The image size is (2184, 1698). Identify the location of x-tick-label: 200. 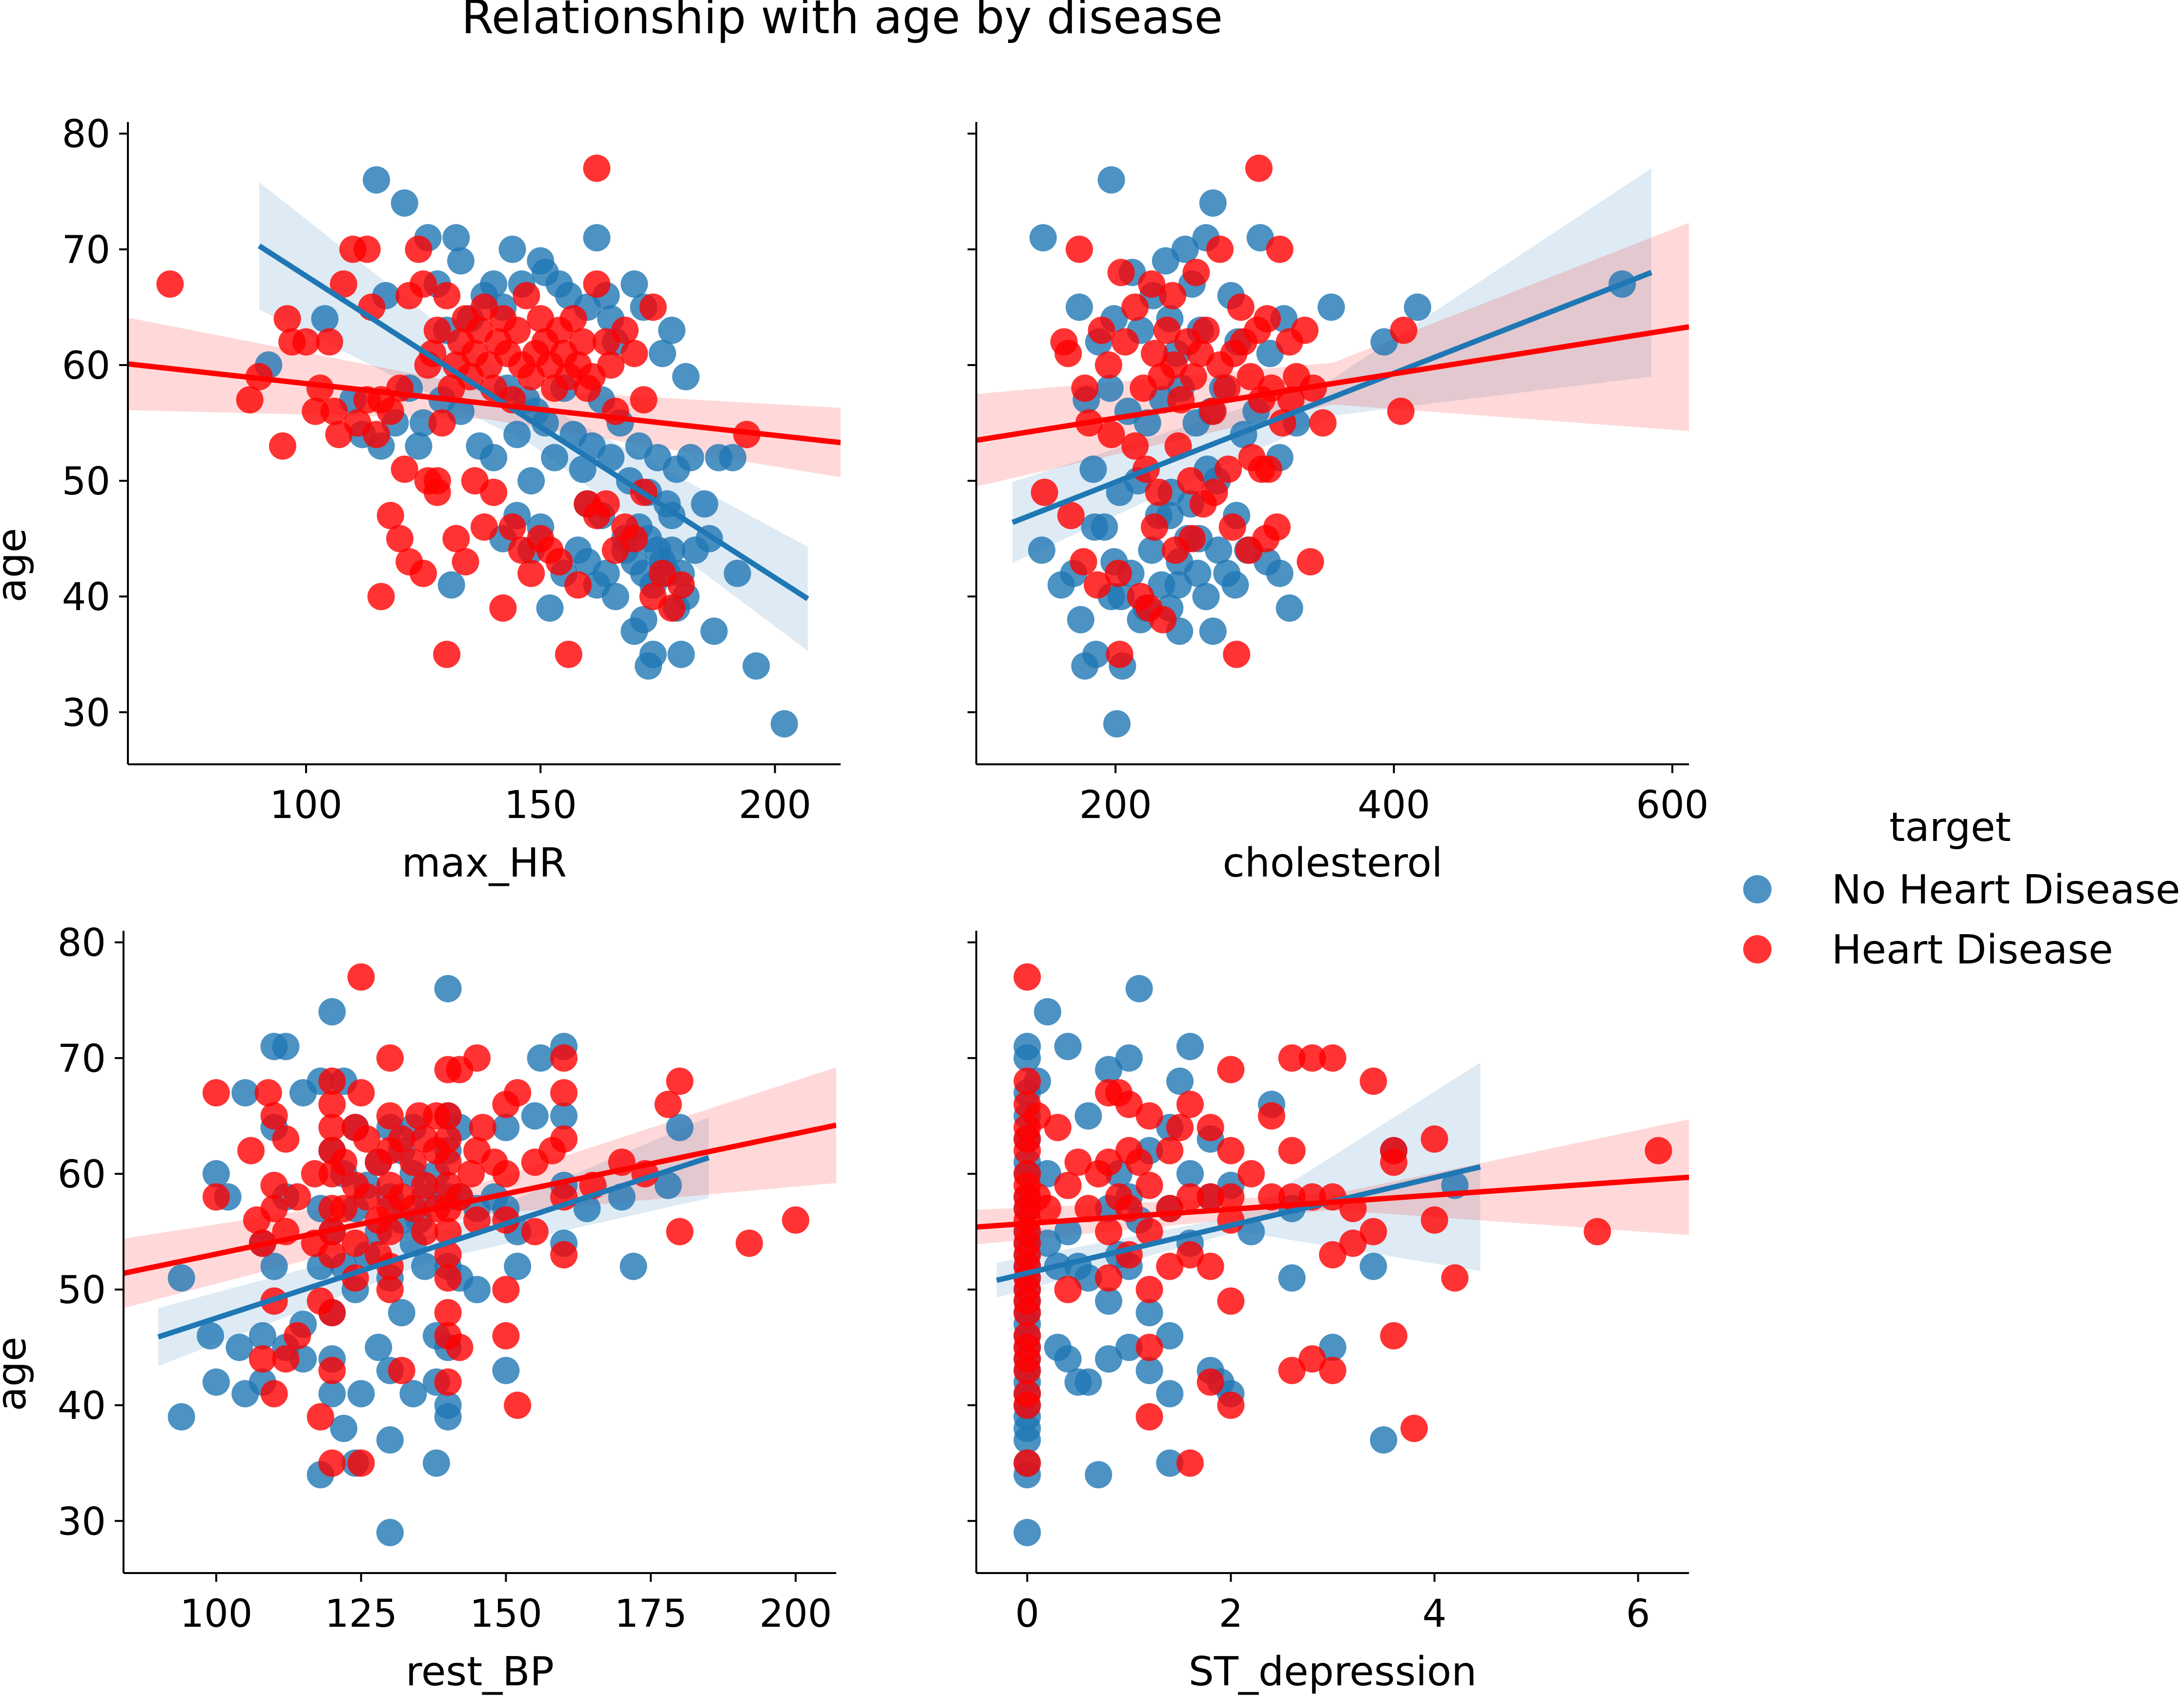
(795, 1614).